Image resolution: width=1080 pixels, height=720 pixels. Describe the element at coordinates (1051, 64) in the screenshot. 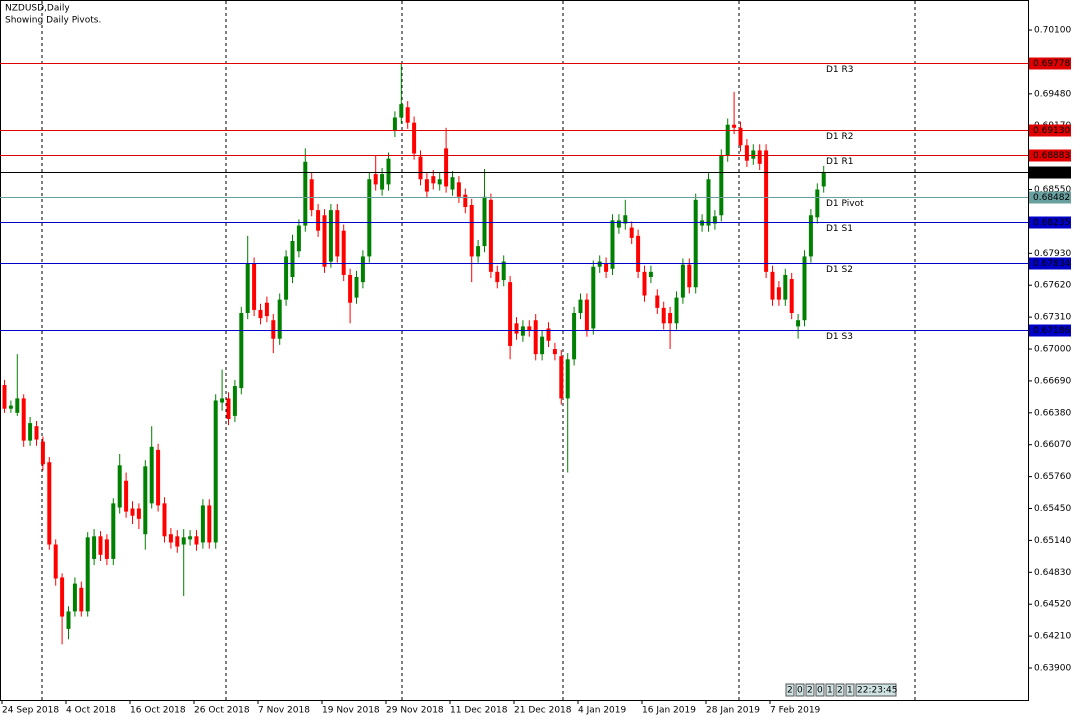

I see `pivot-price-label: 0.69778` at that location.